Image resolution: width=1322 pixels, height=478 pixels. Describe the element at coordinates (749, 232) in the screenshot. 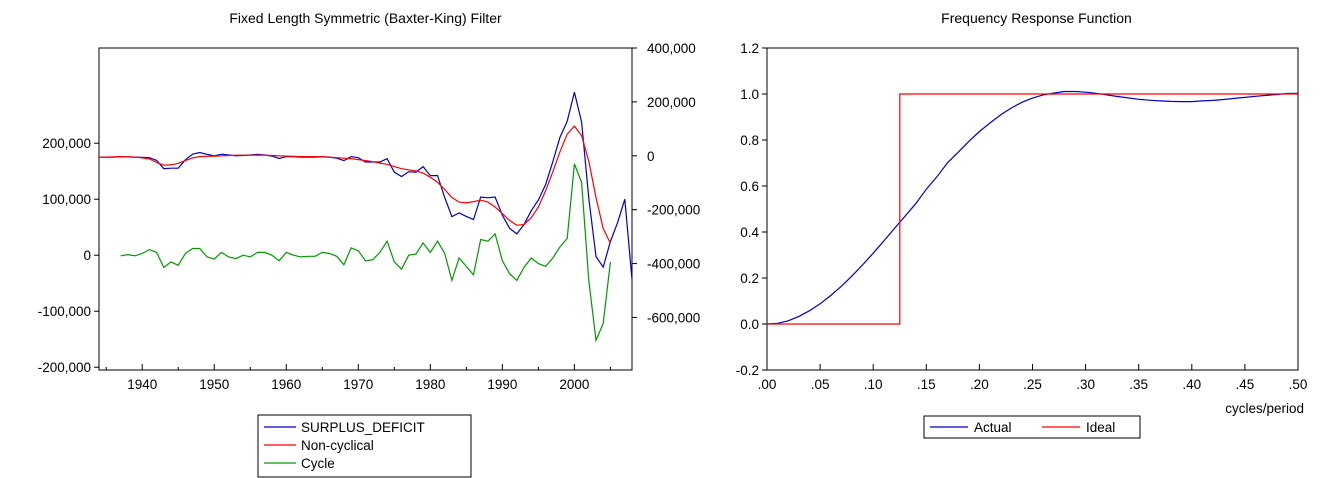

I see `right-chart-y-tick-label: 0.4` at that location.